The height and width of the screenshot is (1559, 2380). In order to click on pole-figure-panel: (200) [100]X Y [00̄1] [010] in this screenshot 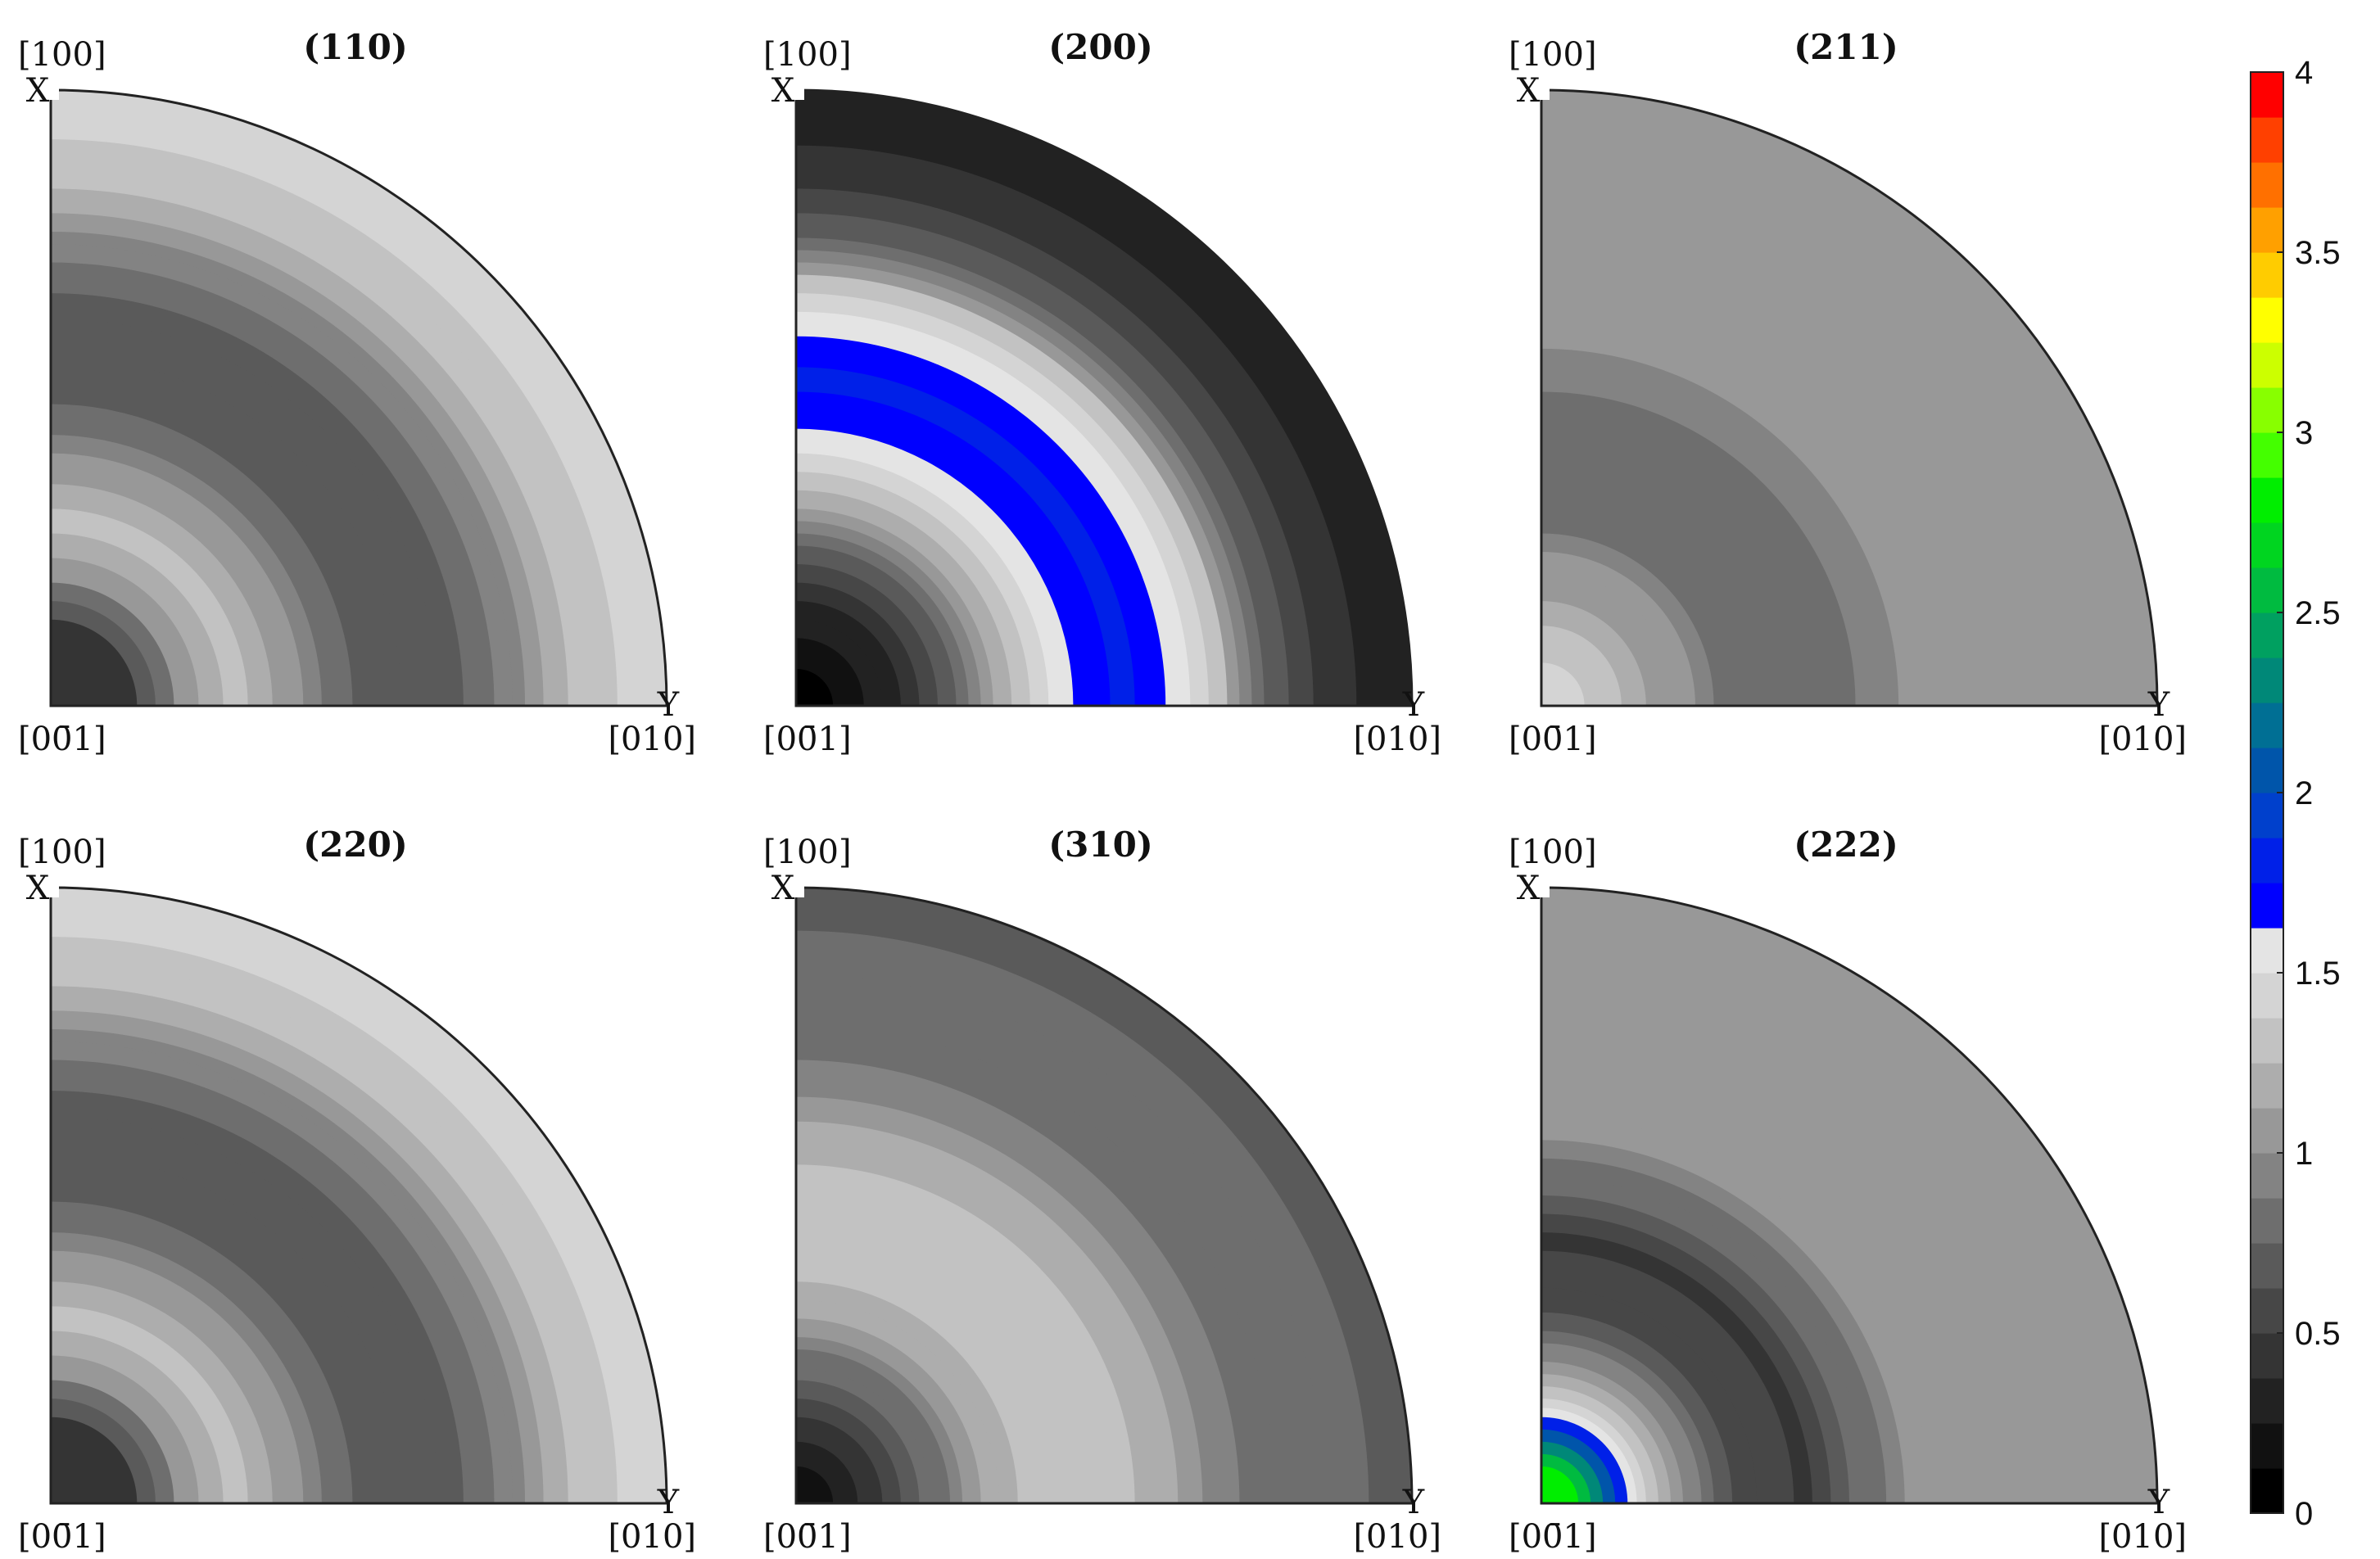, I will do `click(1102, 392)`.